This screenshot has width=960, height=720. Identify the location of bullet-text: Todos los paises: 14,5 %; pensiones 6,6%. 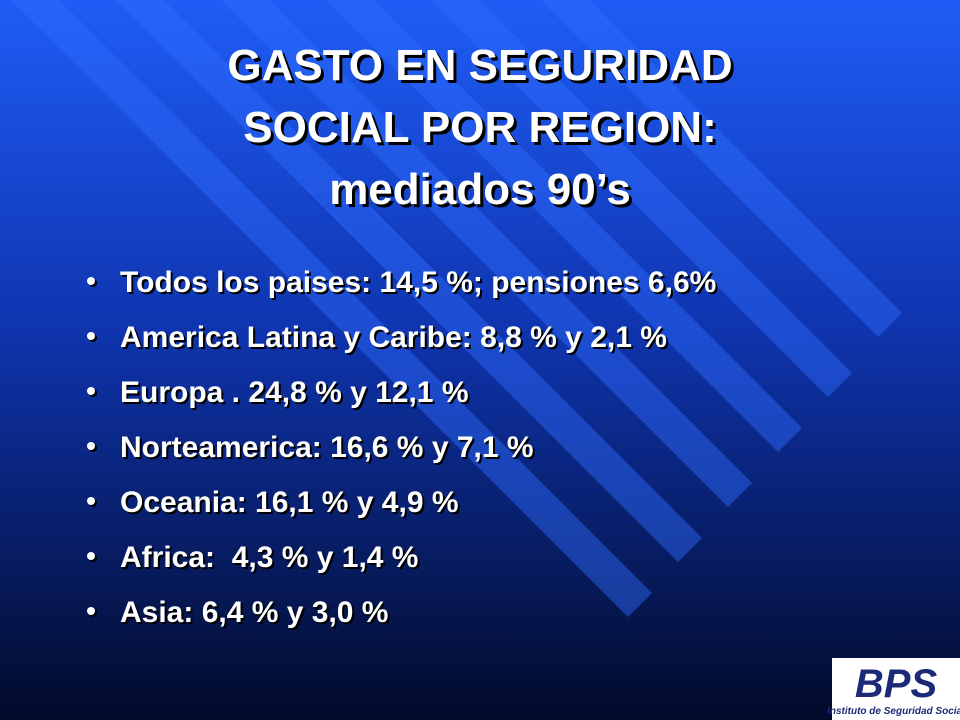
(418, 282).